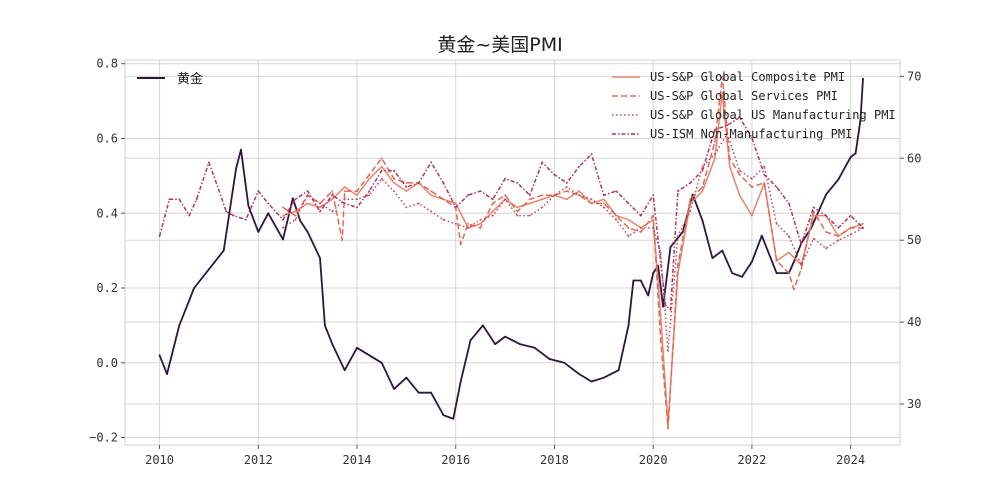 Image resolution: width=1000 pixels, height=500 pixels. I want to click on legend-label: US-ISM Non-Manufacturing PMI, so click(751, 134).